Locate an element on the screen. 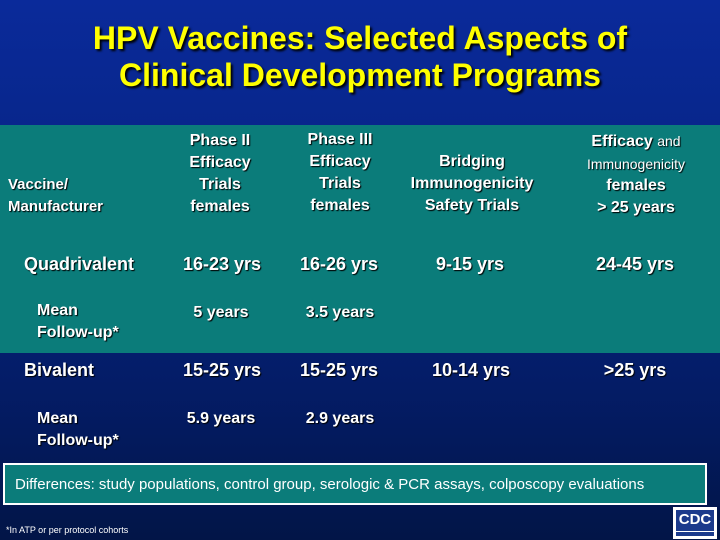 The width and height of the screenshot is (720, 540). header-efficacy-line1: Efficacy and is located at coordinates (636, 141).